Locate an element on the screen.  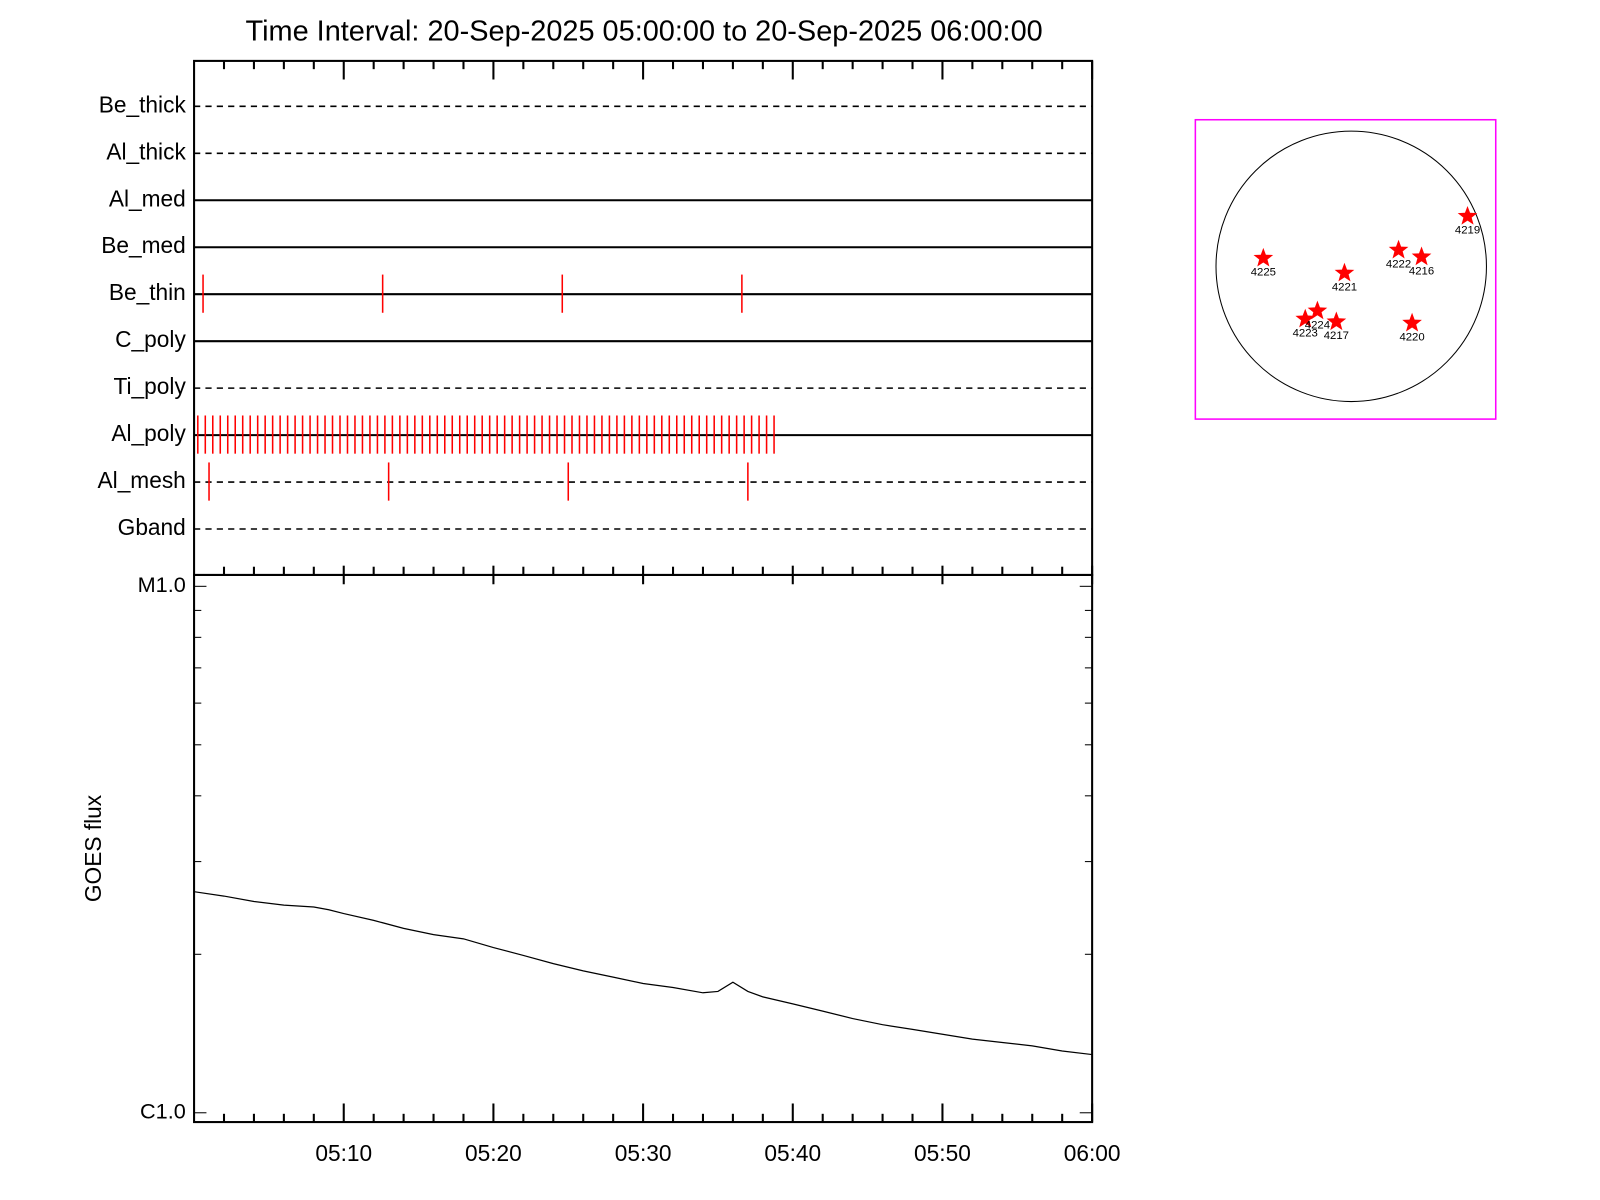
filter-label: Be_thick is located at coordinates (143, 104).